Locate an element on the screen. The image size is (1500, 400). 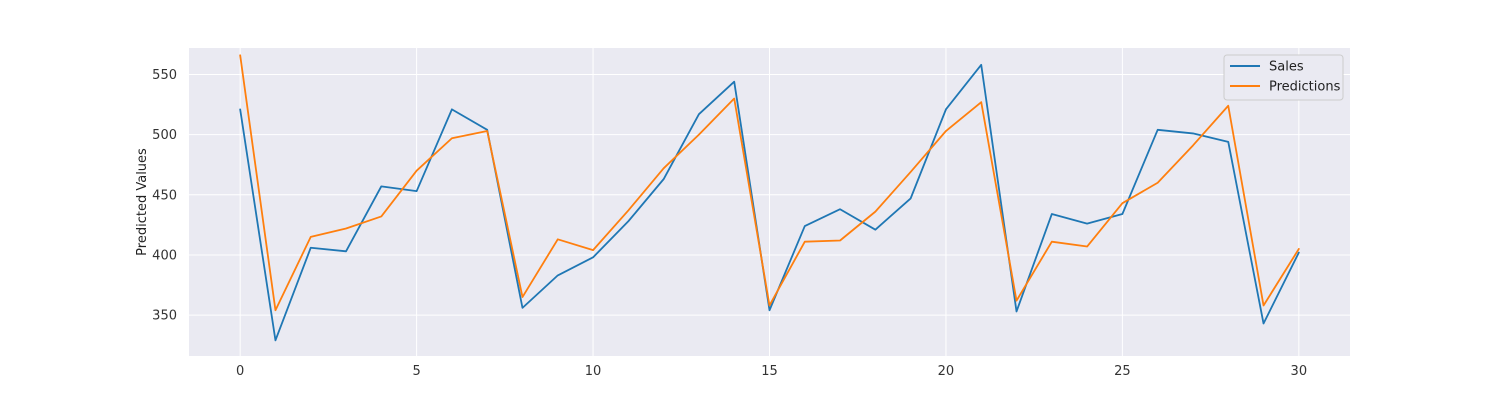
y-tick-labels: 350 400 450 500 550 is located at coordinates (164, 196).